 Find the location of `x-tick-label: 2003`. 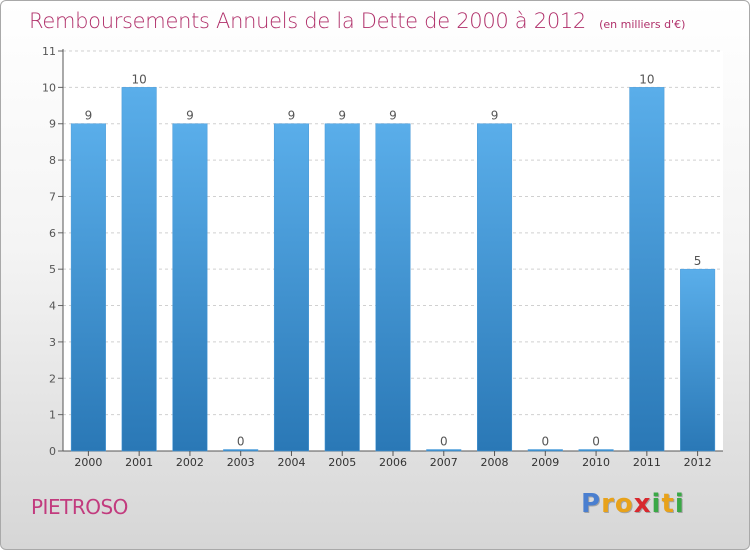

x-tick-label: 2003 is located at coordinates (241, 462).